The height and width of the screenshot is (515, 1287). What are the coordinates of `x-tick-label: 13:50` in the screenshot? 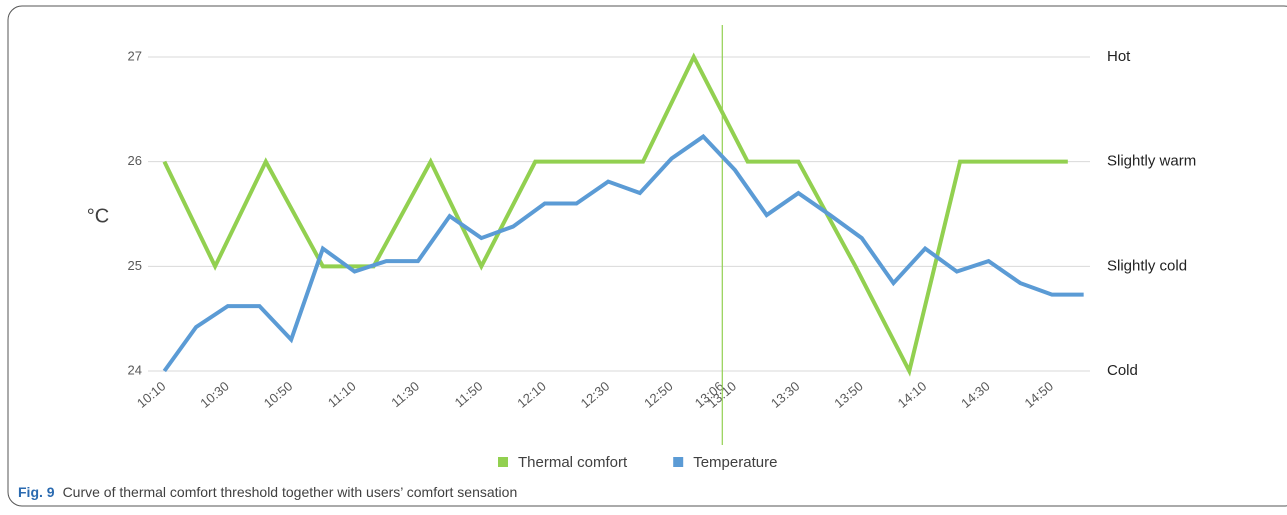 It's located at (848, 394).